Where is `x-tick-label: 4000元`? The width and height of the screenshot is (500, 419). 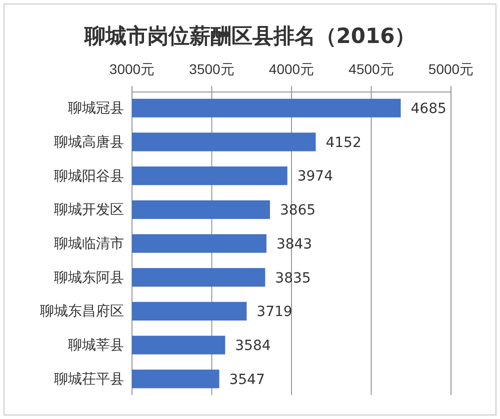 x-tick-label: 4000元 is located at coordinates (291, 69).